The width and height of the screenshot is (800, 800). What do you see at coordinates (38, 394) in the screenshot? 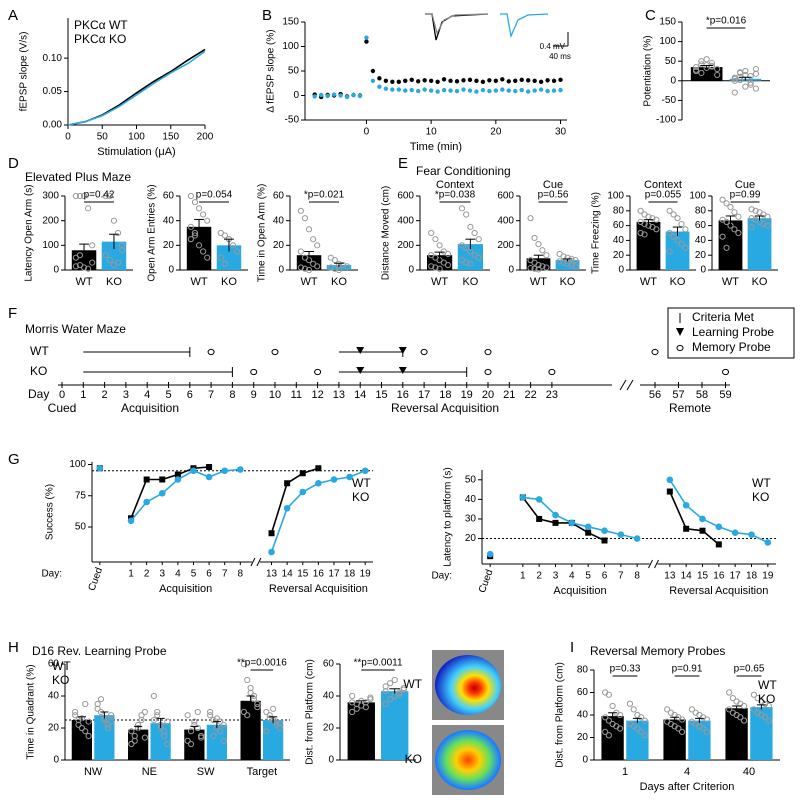
I see `day-axis-label: Day` at bounding box center [38, 394].